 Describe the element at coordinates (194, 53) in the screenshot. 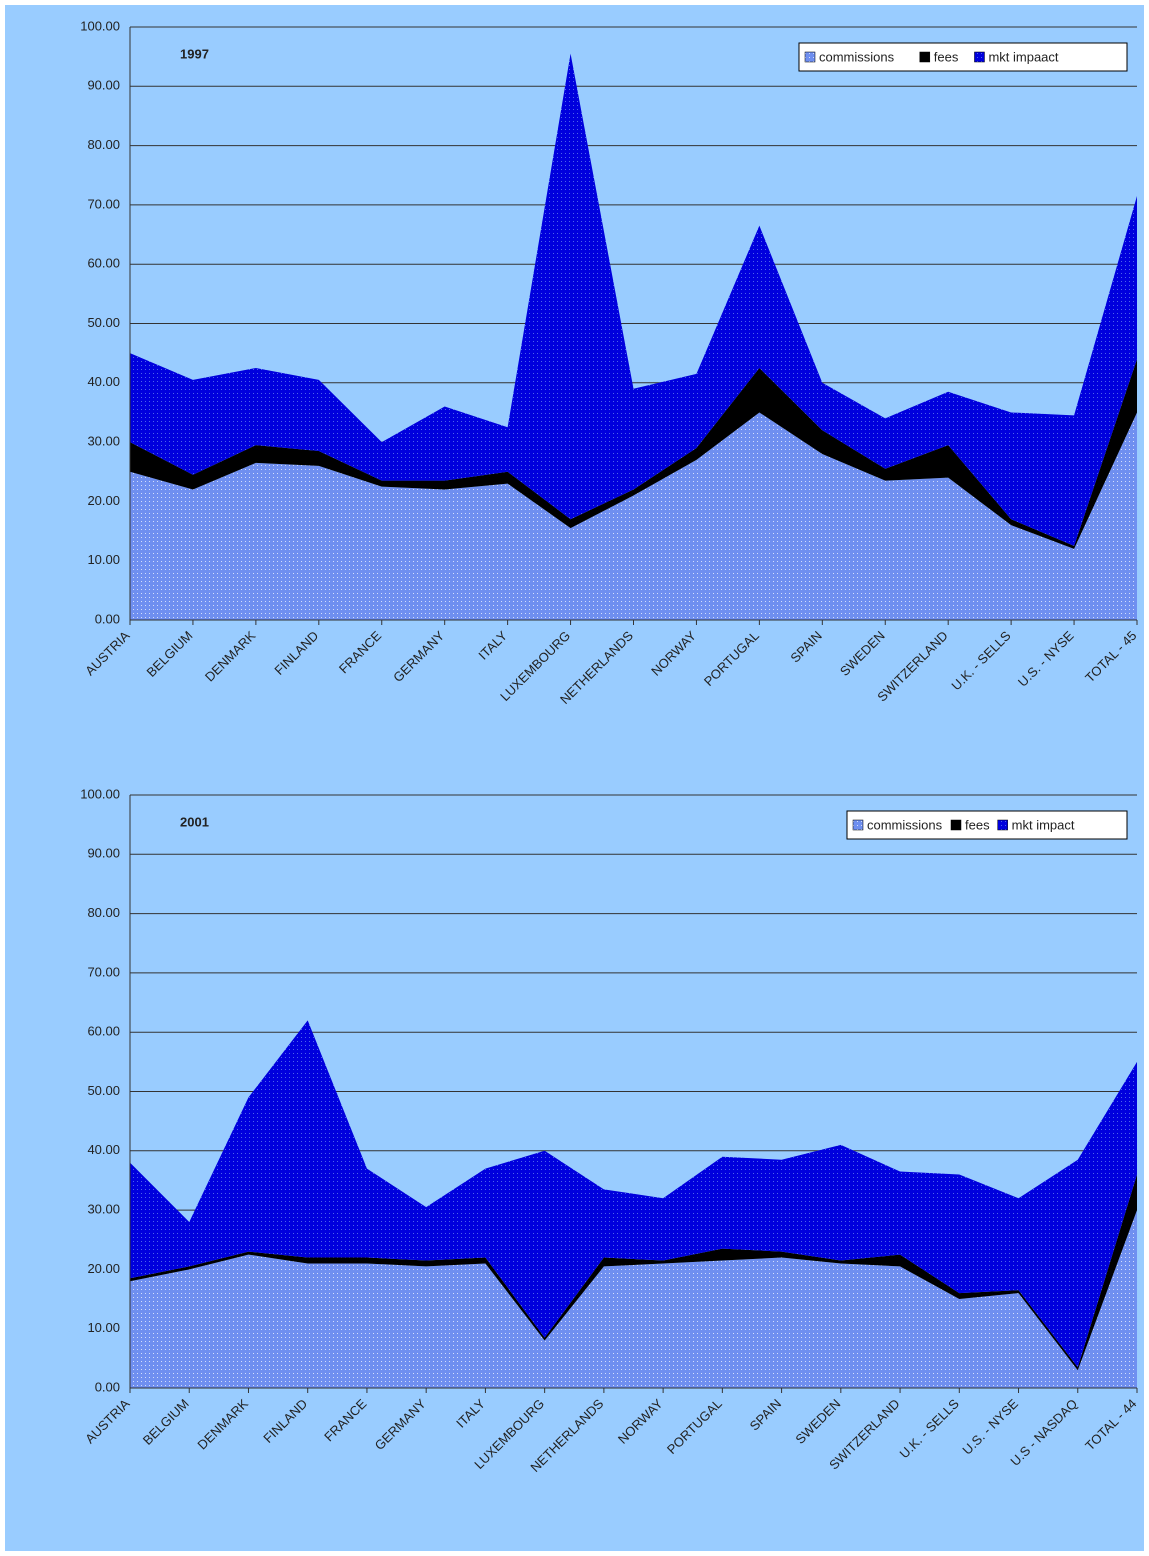

I see `chart-title: 1997` at that location.